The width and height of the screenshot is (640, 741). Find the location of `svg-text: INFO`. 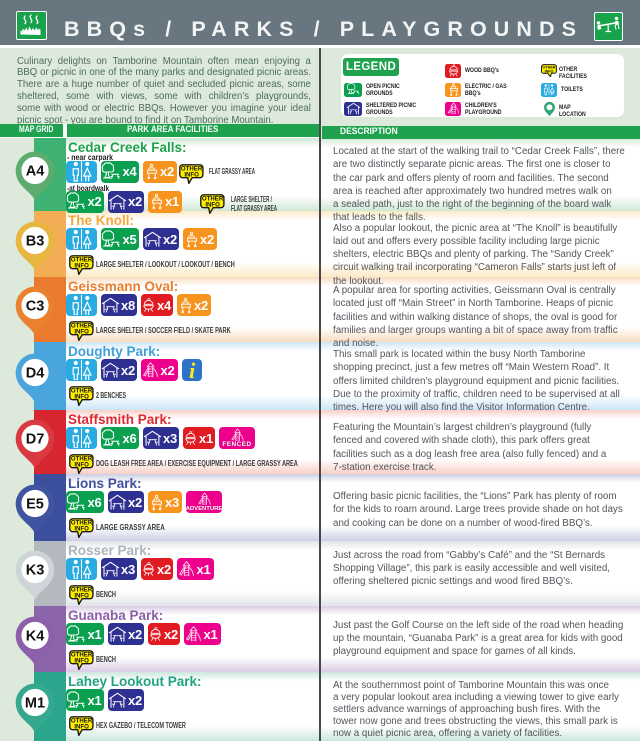

svg-text: INFO is located at coordinates (548, 71).